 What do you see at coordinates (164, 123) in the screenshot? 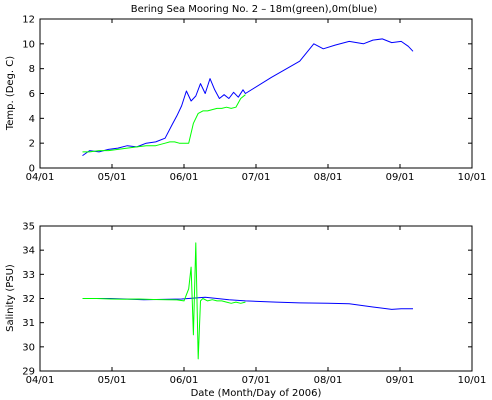
I see `temperature-deep-series-line` at bounding box center [164, 123].